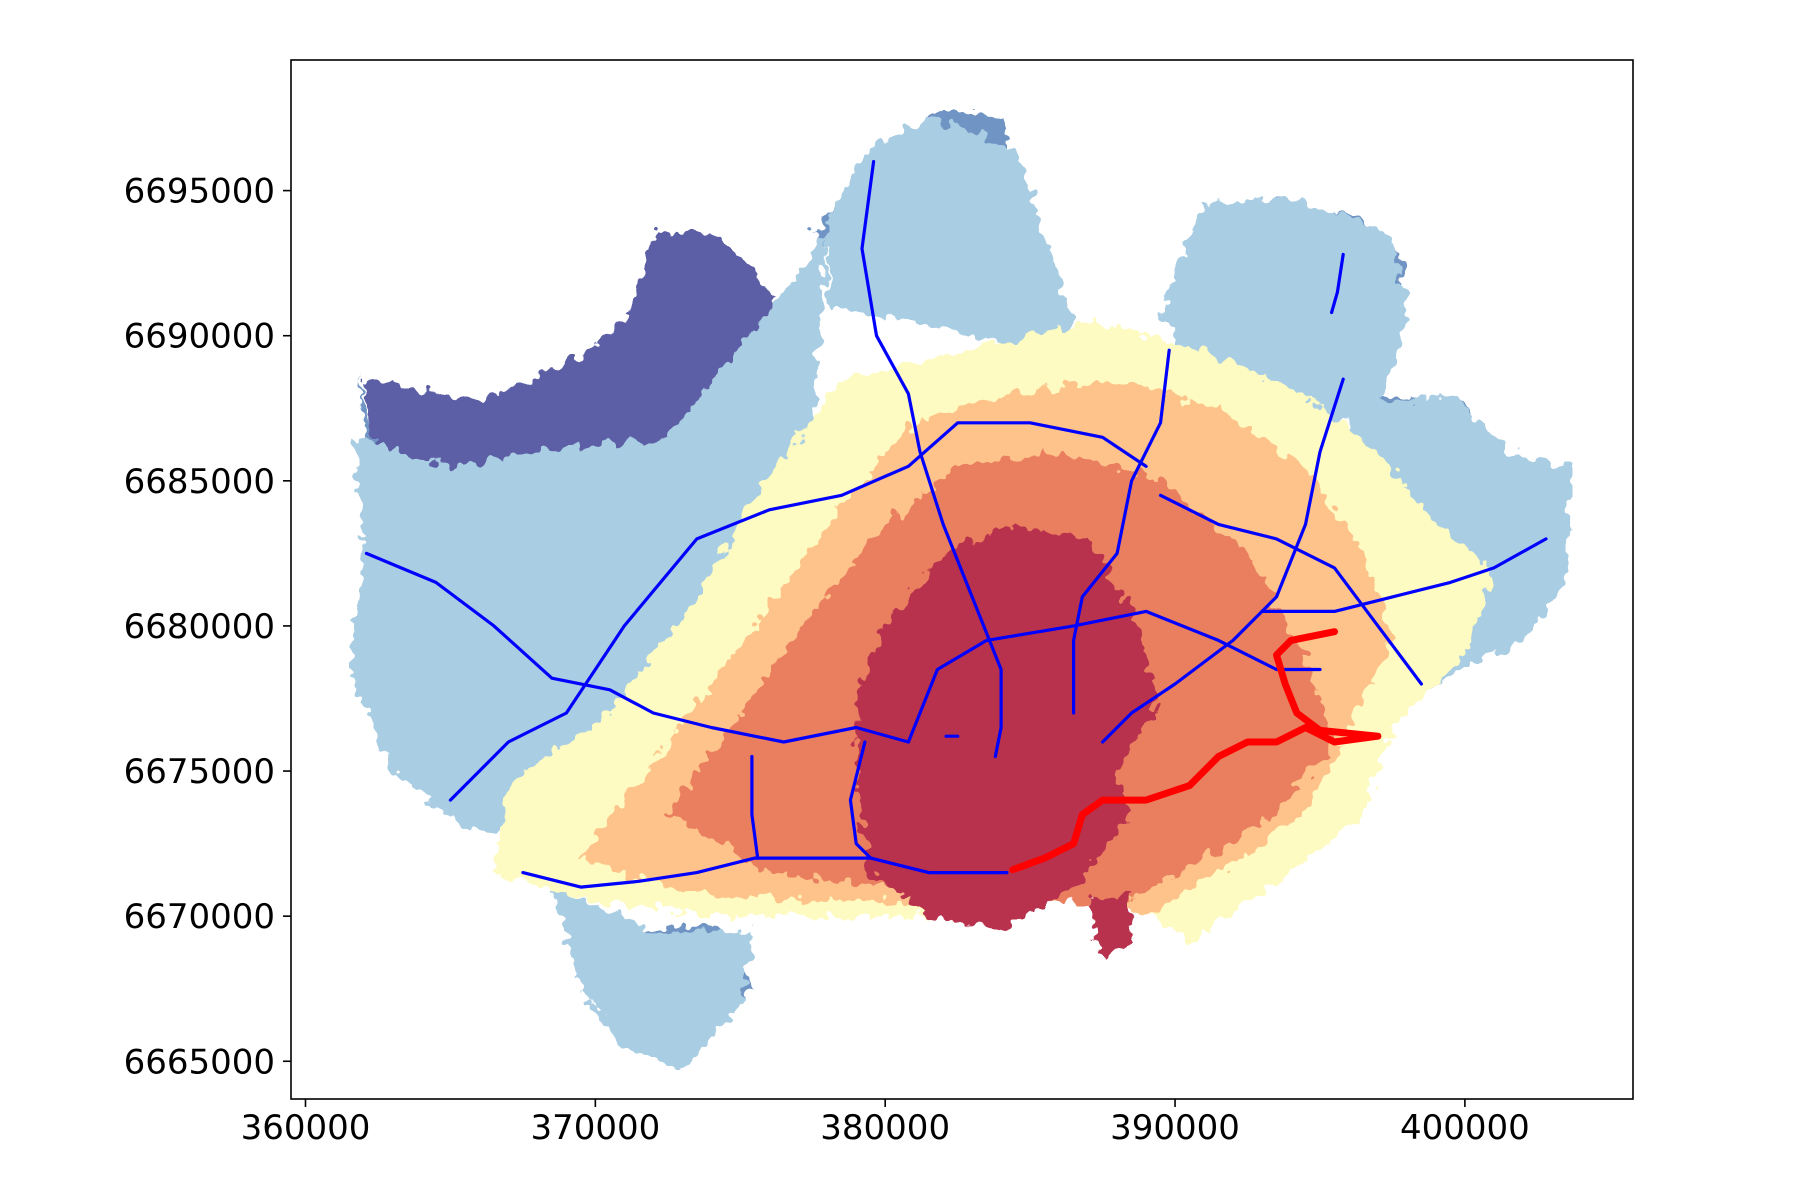  I want to click on x-axis-ticks: 360000 370000 380000 390000 400000, so click(885, 1123).